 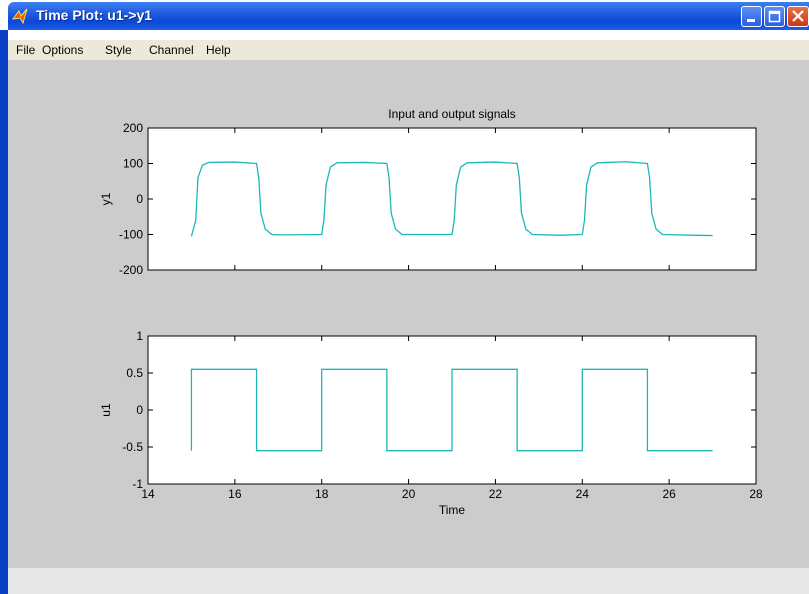 I want to click on close-icon, so click(x=798, y=16).